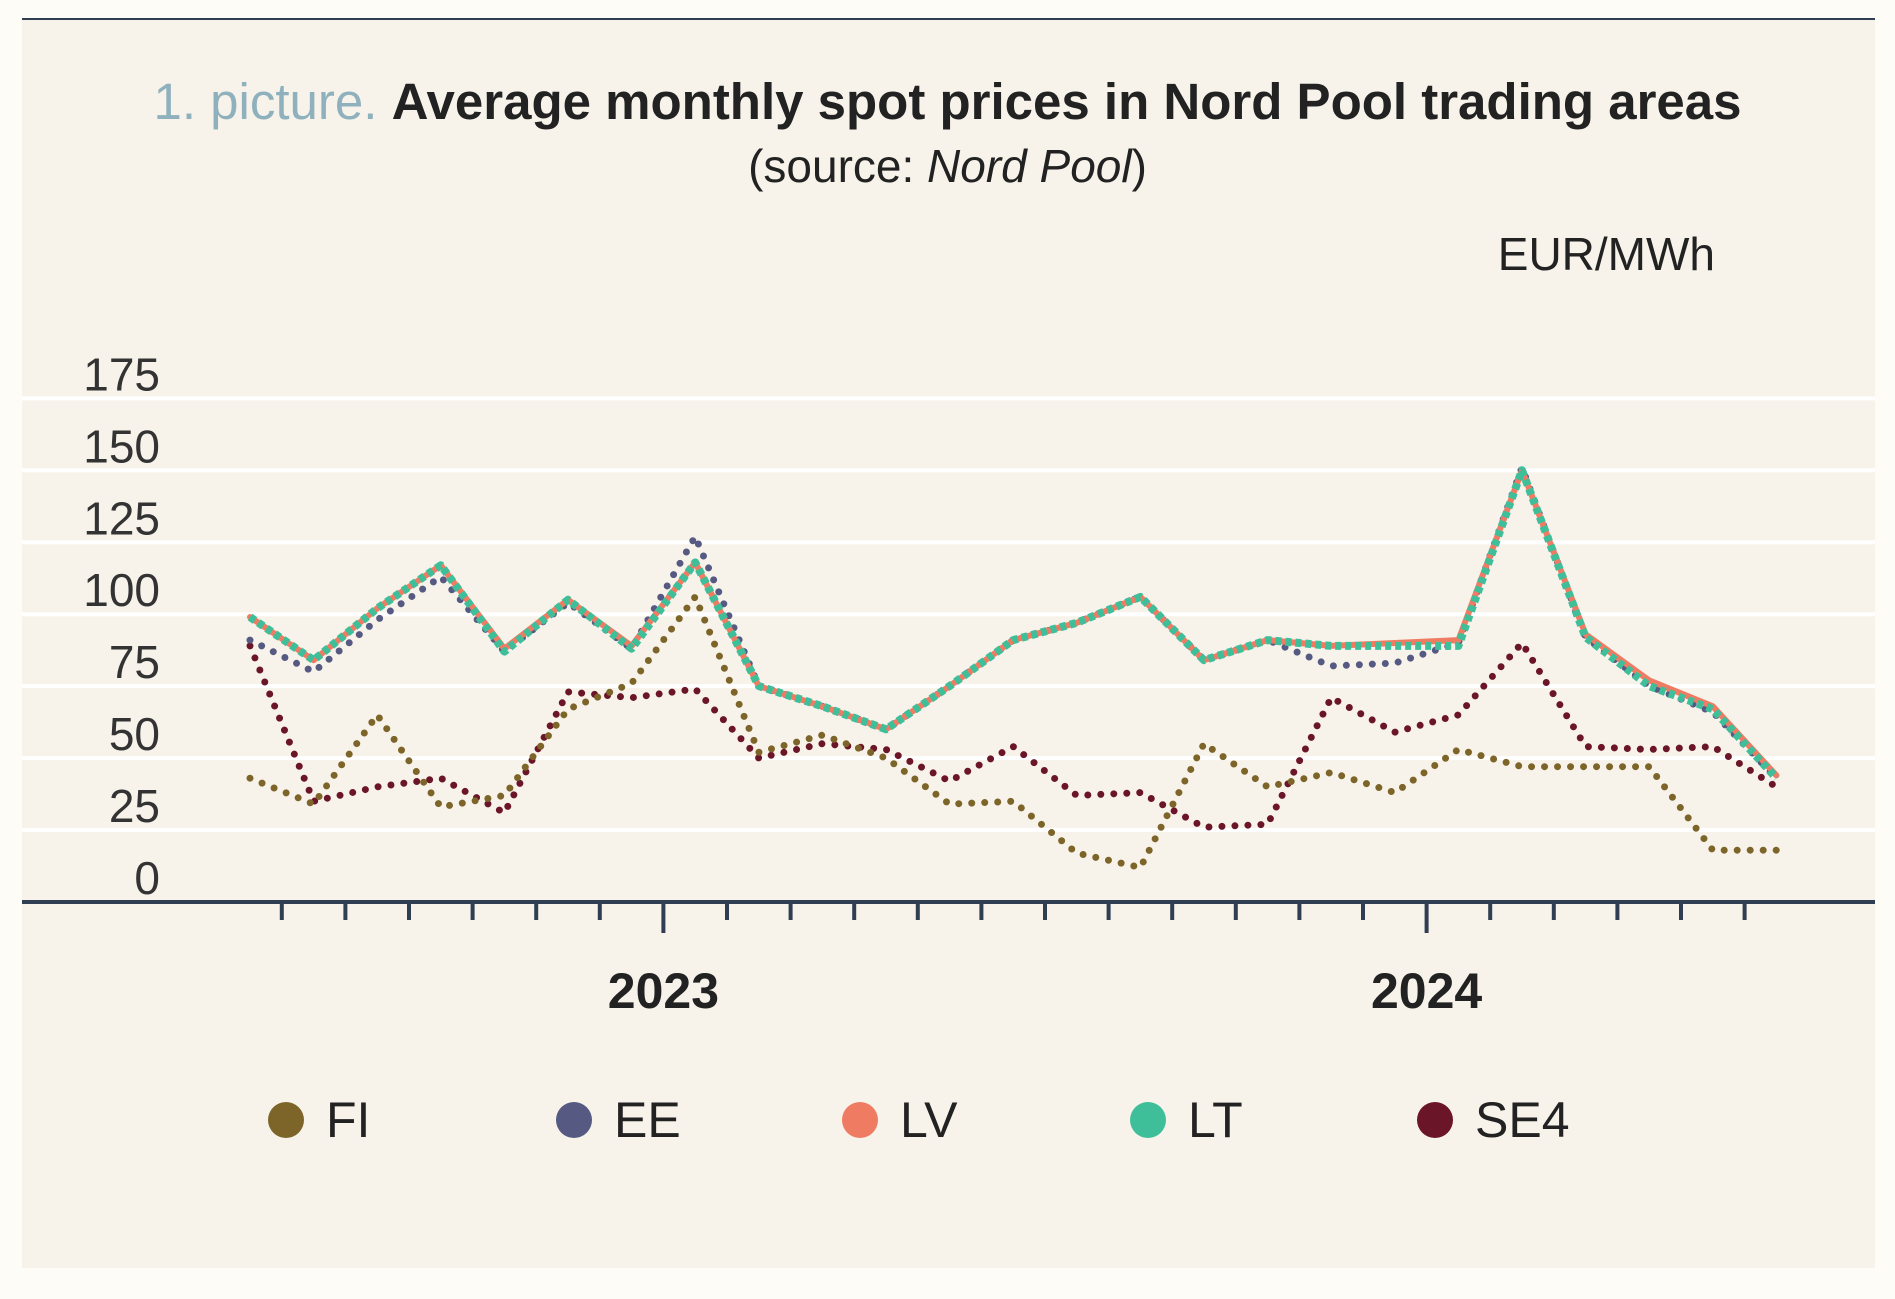  What do you see at coordinates (1426, 991) in the screenshot?
I see `year-label: 2024` at bounding box center [1426, 991].